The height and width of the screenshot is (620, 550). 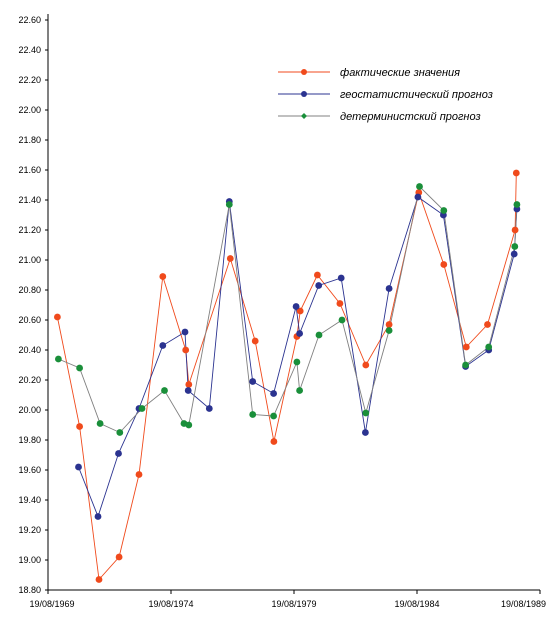 What do you see at coordinates (416, 604) in the screenshot?
I see `x-tick-label: 19/08/1984` at bounding box center [416, 604].